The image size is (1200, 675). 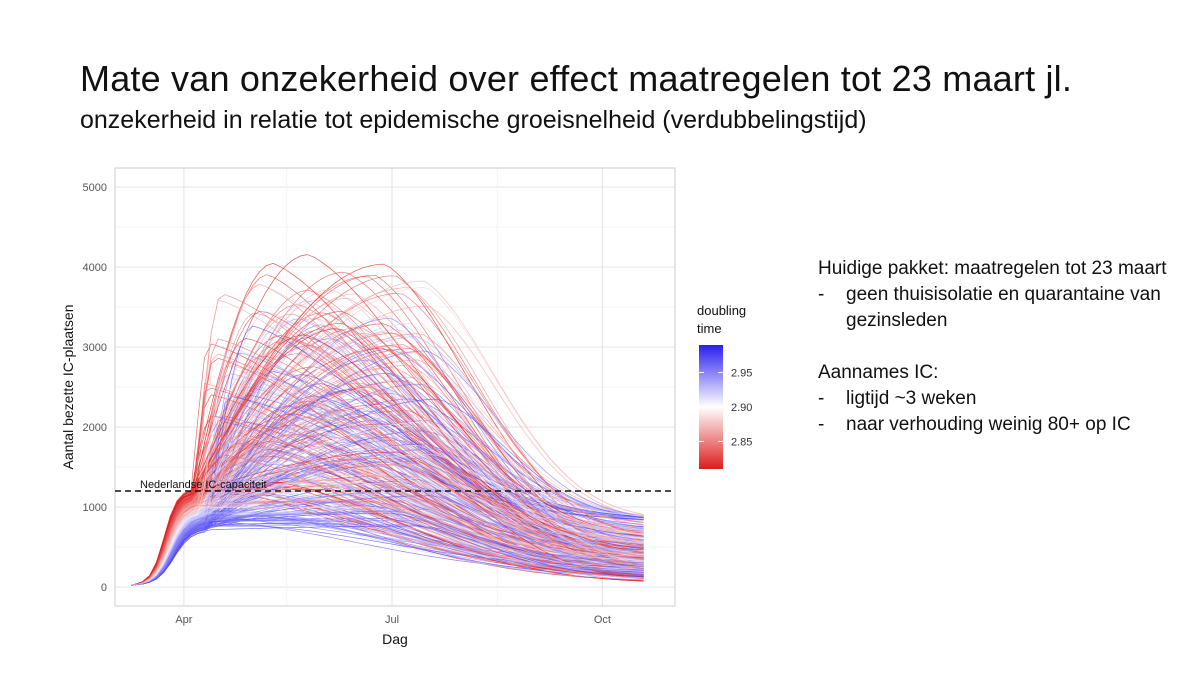 I want to click on notes-bullet-item: - naar verhouding weinig 80+ op IC, so click(x=998, y=425).